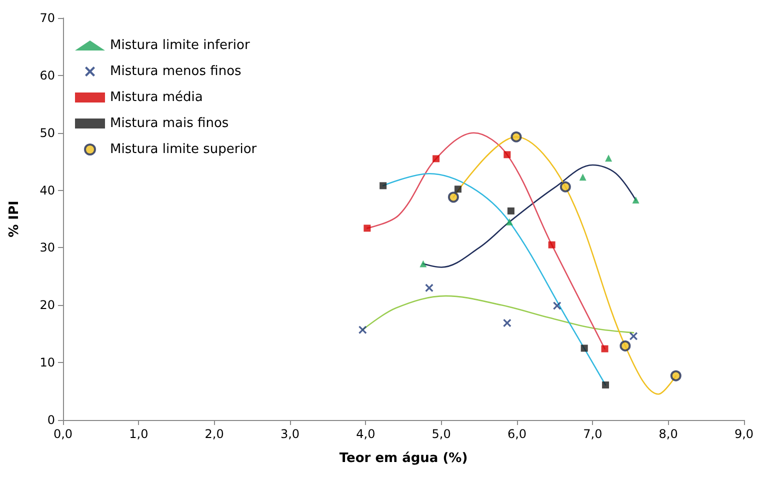 Image resolution: width=772 pixels, height=481 pixels. What do you see at coordinates (51, 420) in the screenshot?
I see `y-tick-label: 0` at bounding box center [51, 420].